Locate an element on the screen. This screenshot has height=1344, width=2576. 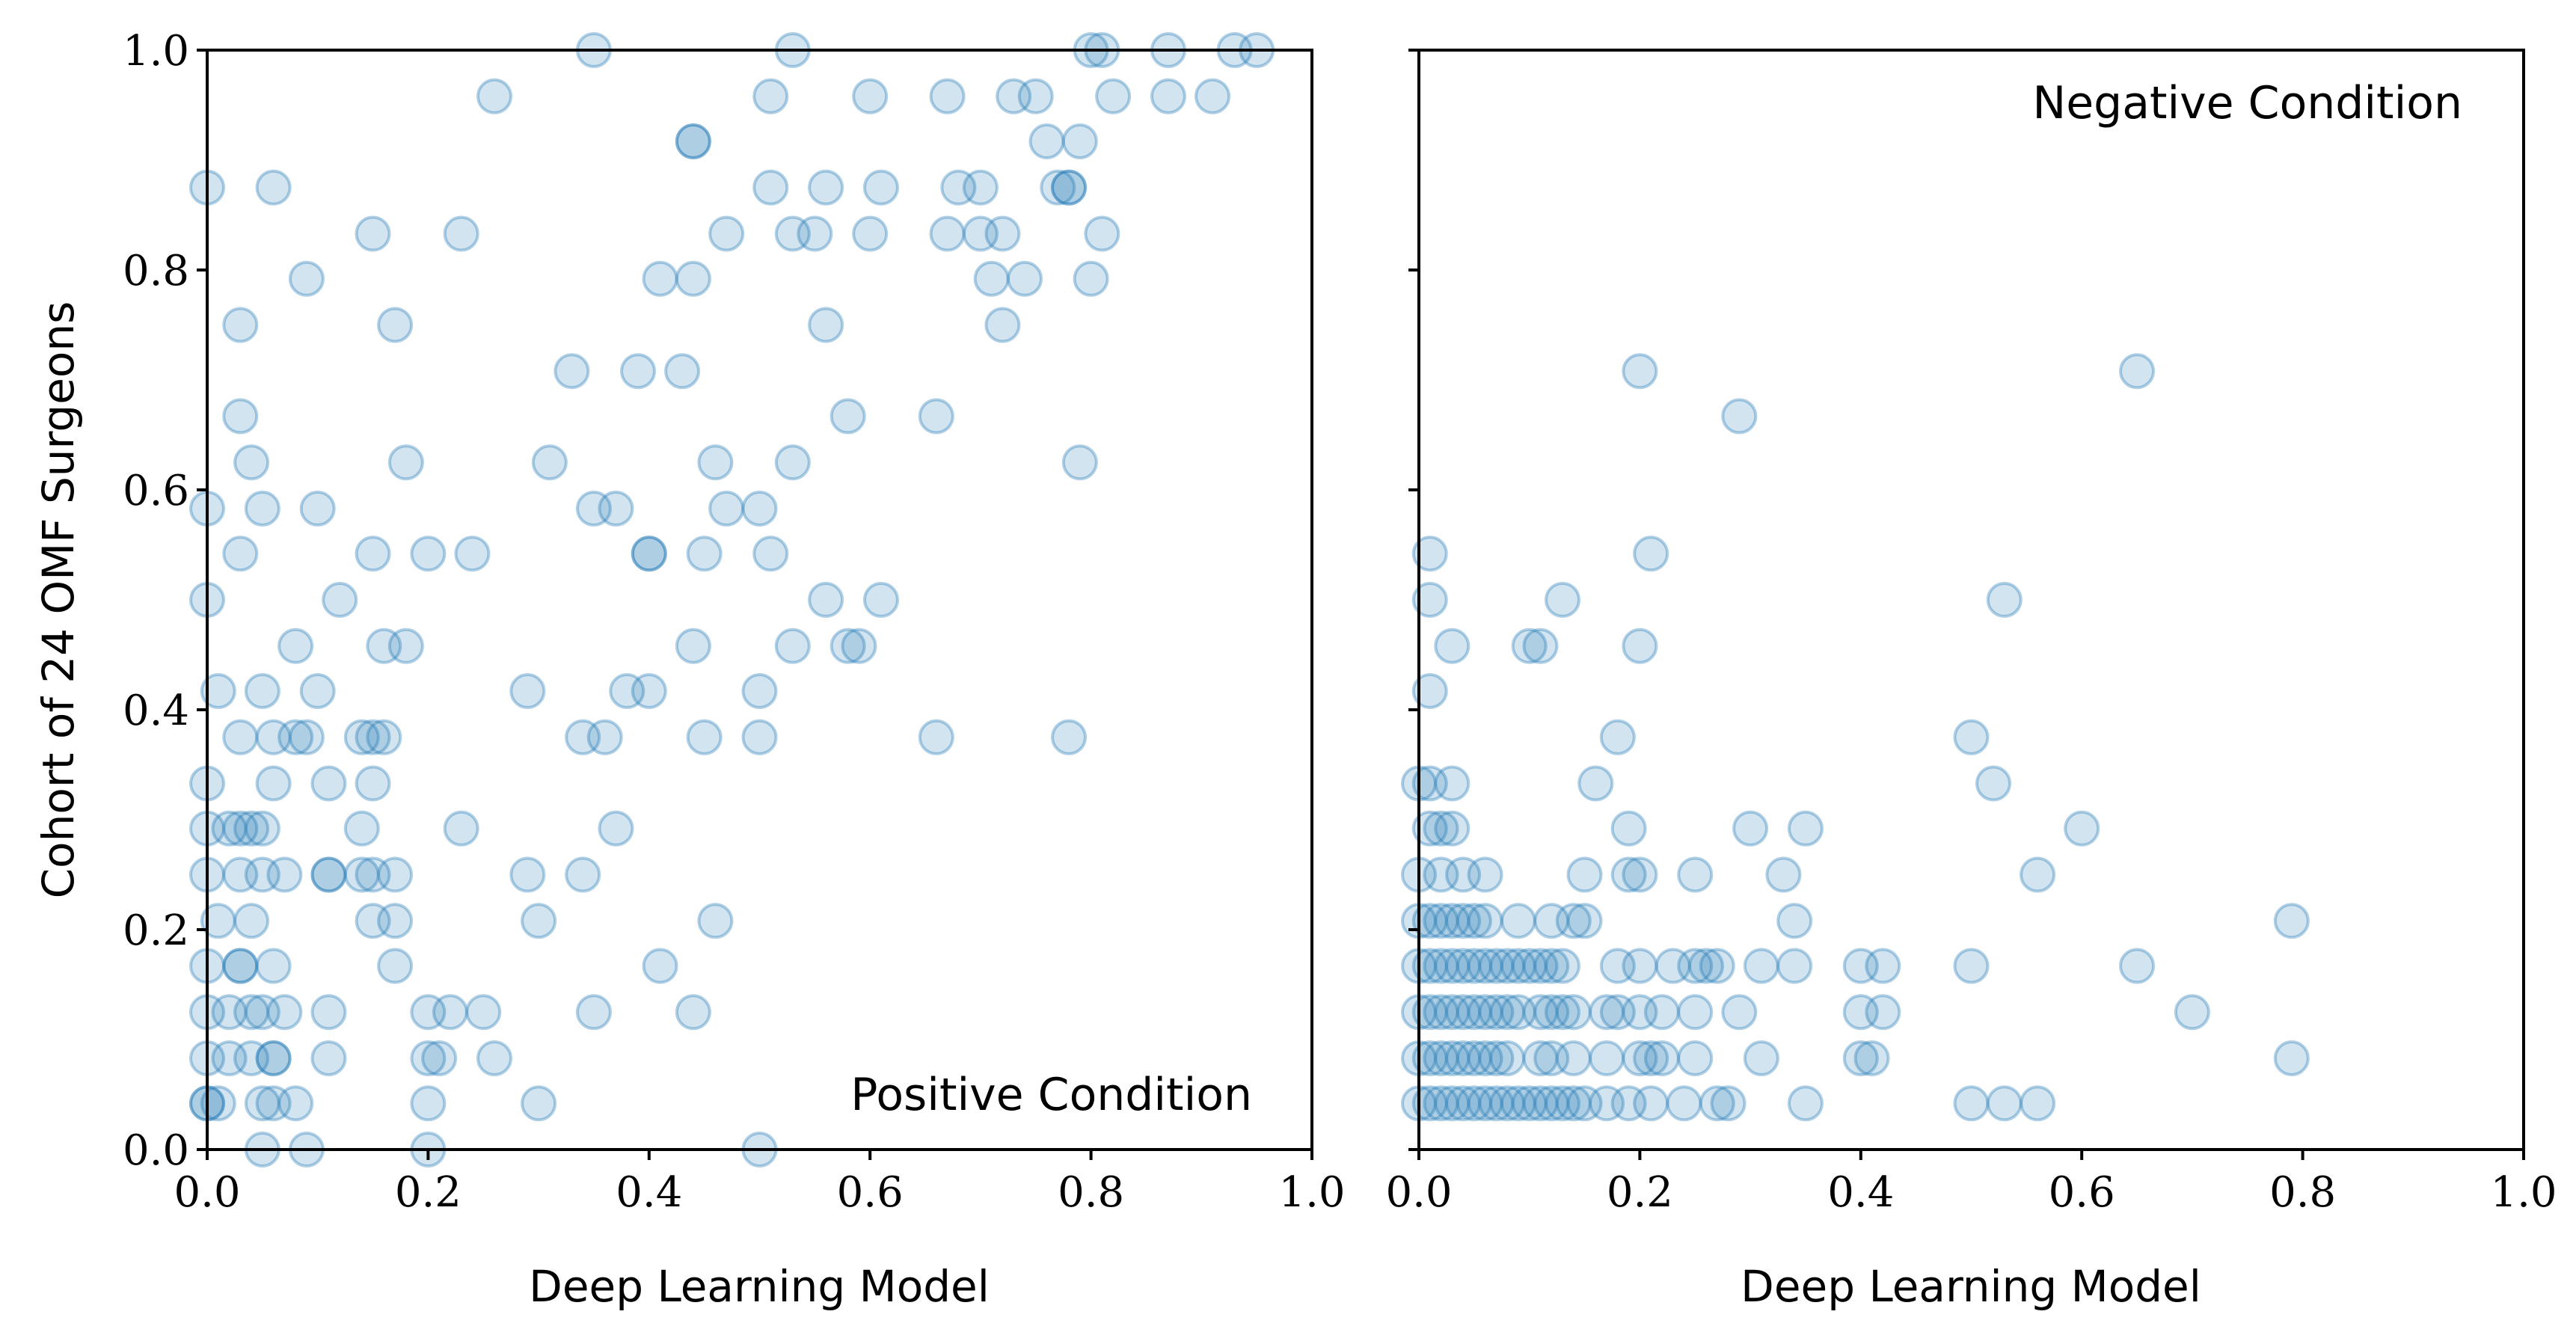
left-x-tick-label: 0.2 is located at coordinates (428, 1192).